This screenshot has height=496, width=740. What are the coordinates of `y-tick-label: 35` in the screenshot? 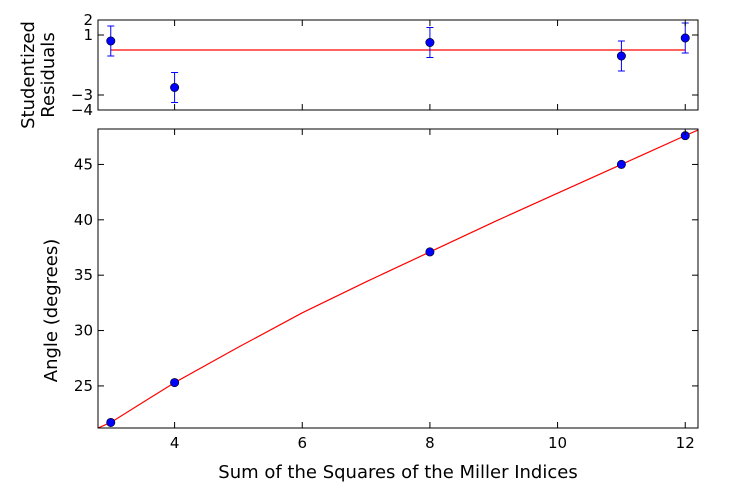 It's located at (83, 275).